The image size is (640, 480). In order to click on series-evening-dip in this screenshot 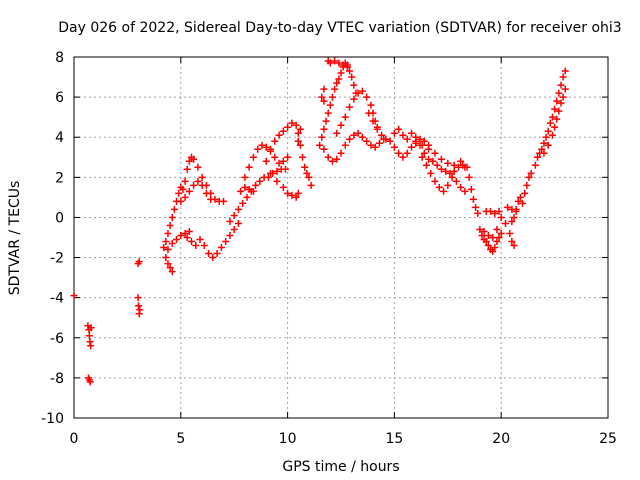, I will do `click(490, 240)`.